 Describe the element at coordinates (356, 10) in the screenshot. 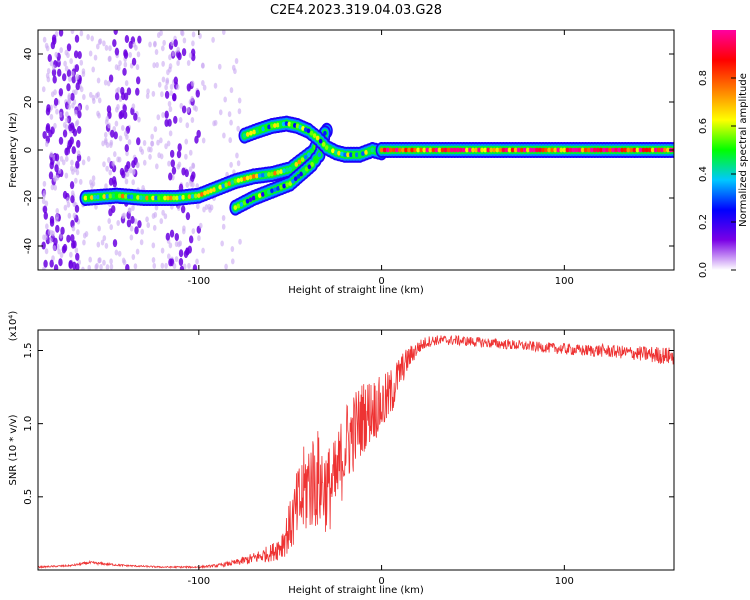

I see `figure-title: C2E4.2023.319.04.03.G28` at that location.